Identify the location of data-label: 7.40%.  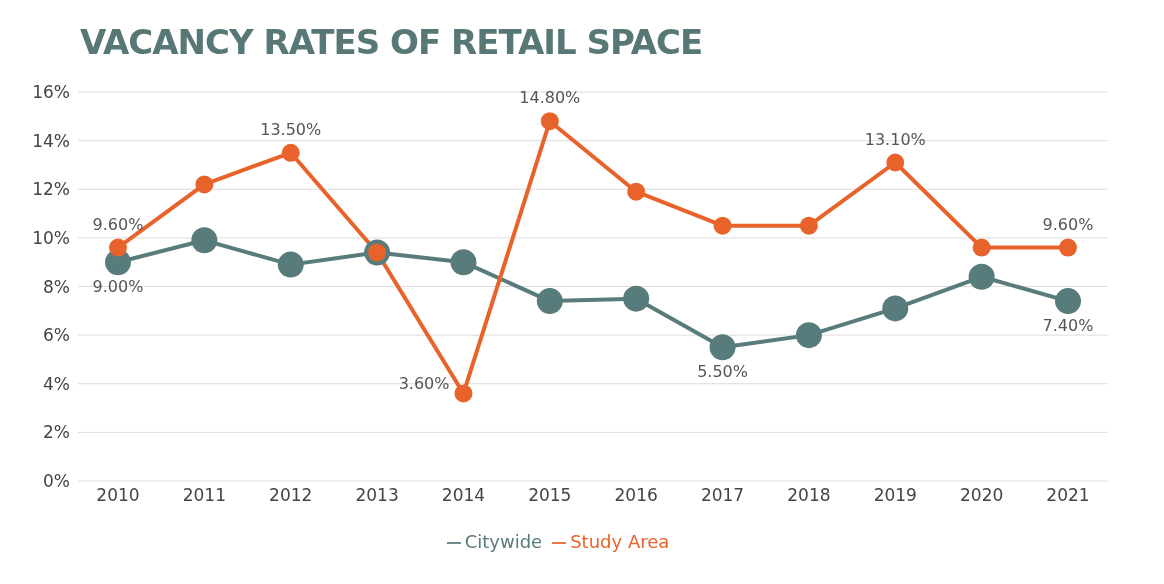
(1068, 326).